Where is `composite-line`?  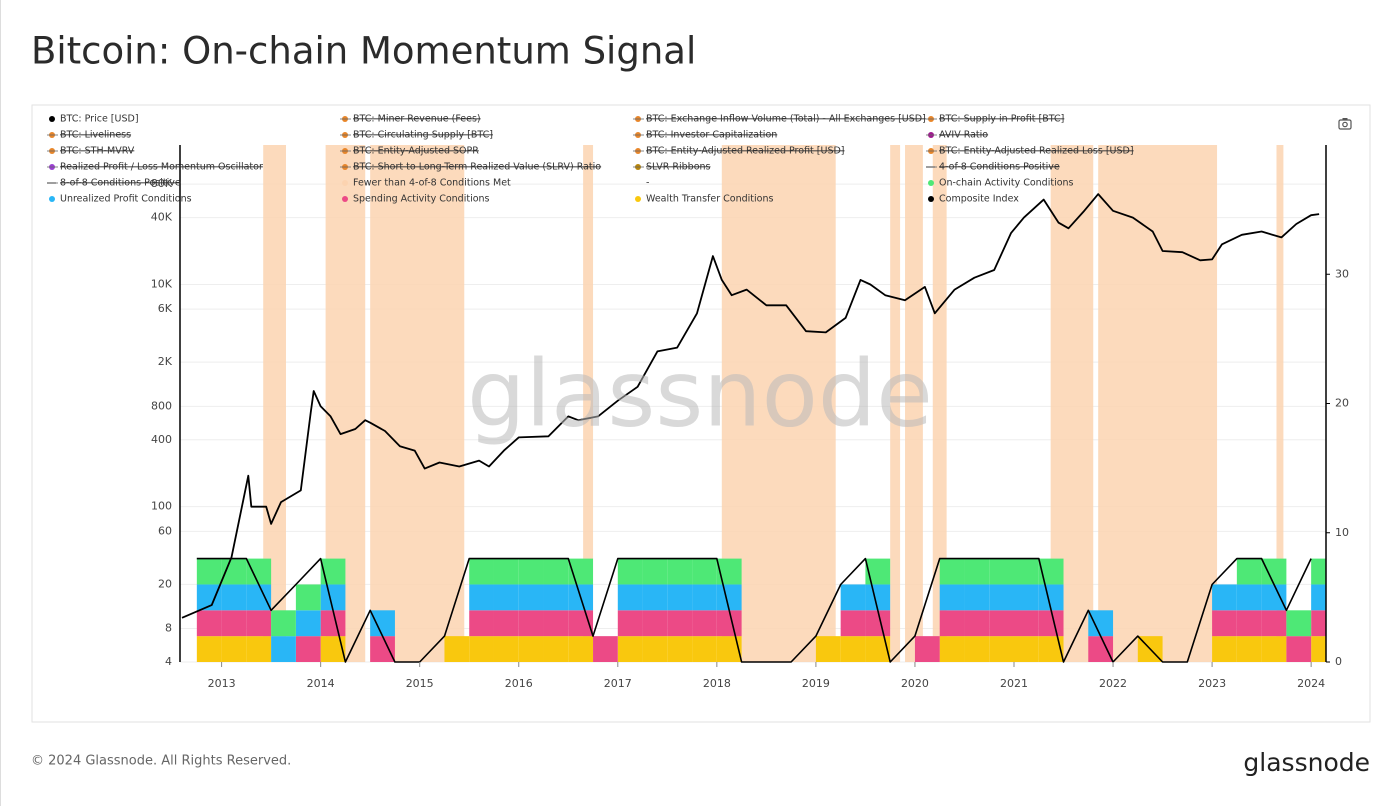
composite-line is located at coordinates (754, 610).